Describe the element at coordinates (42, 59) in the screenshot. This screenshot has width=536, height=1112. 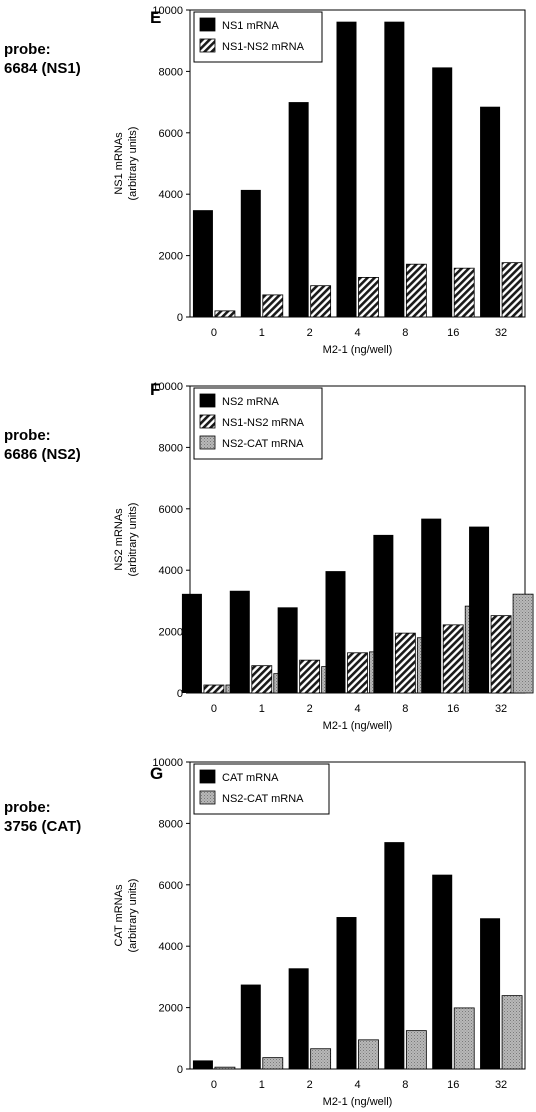
I see `probe-label-e: probe: 6684 (NS1)` at that location.